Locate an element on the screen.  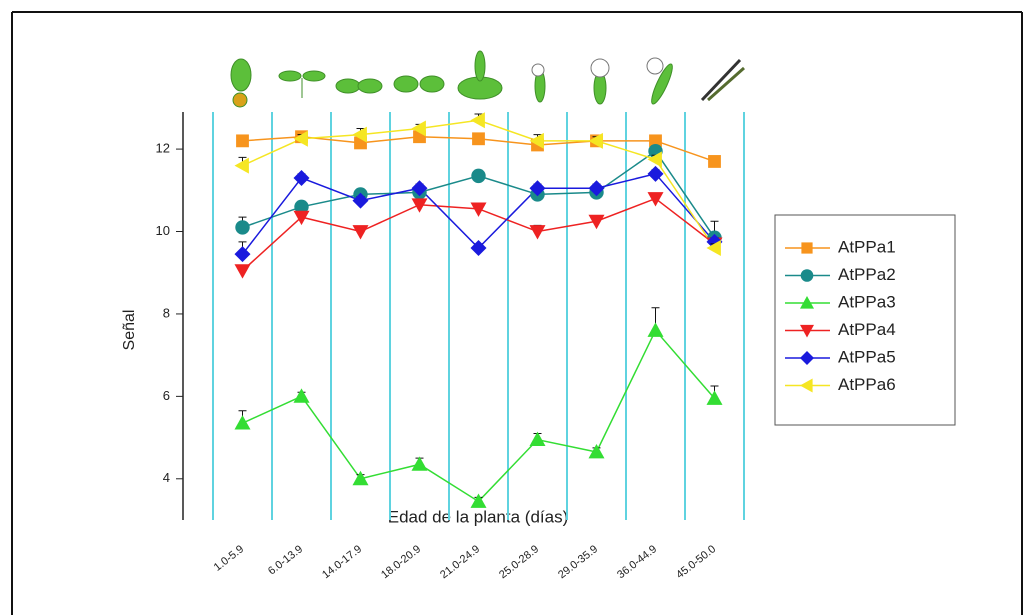
y-tick-label: 6 is located at coordinates (166, 395).